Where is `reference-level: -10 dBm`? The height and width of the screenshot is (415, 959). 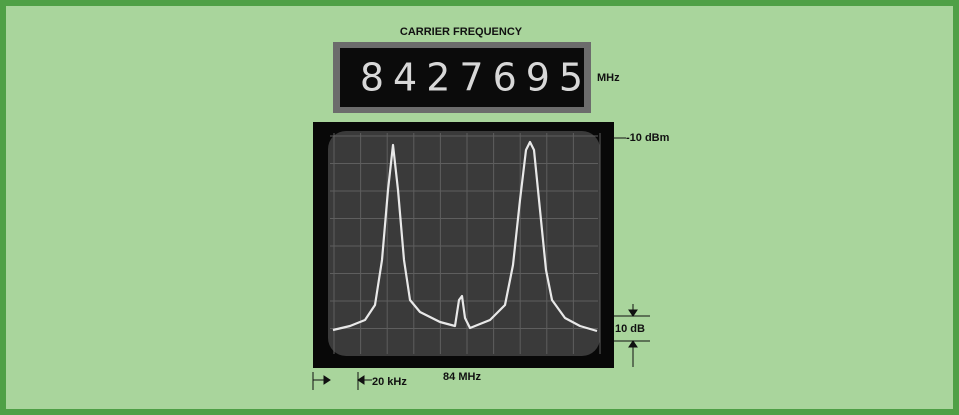
reference-level: -10 dBm is located at coordinates (648, 138).